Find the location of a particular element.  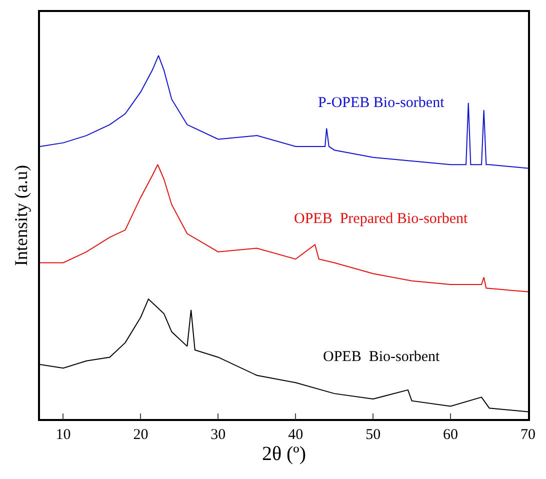

x-tick-label: 70 is located at coordinates (528, 434).